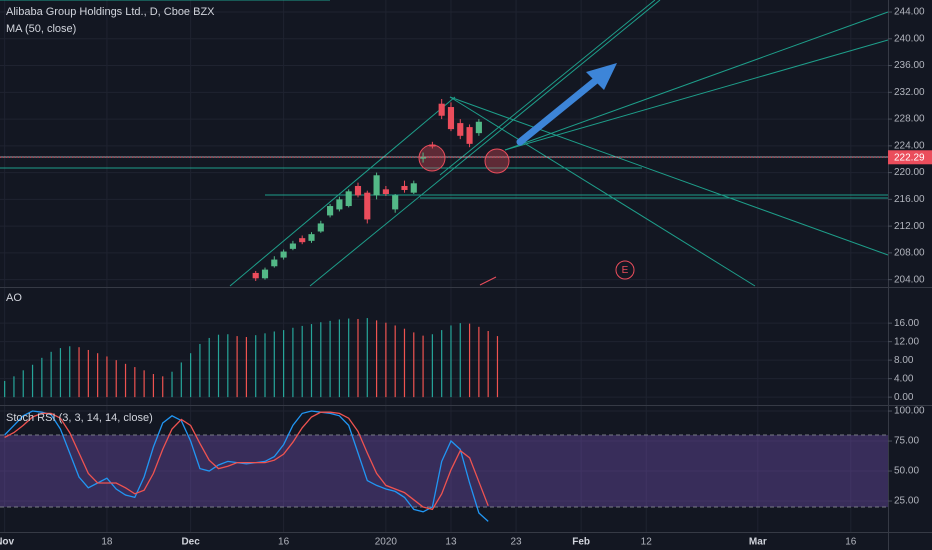 The image size is (932, 550). I want to click on x-tick-label: 16, so click(851, 542).